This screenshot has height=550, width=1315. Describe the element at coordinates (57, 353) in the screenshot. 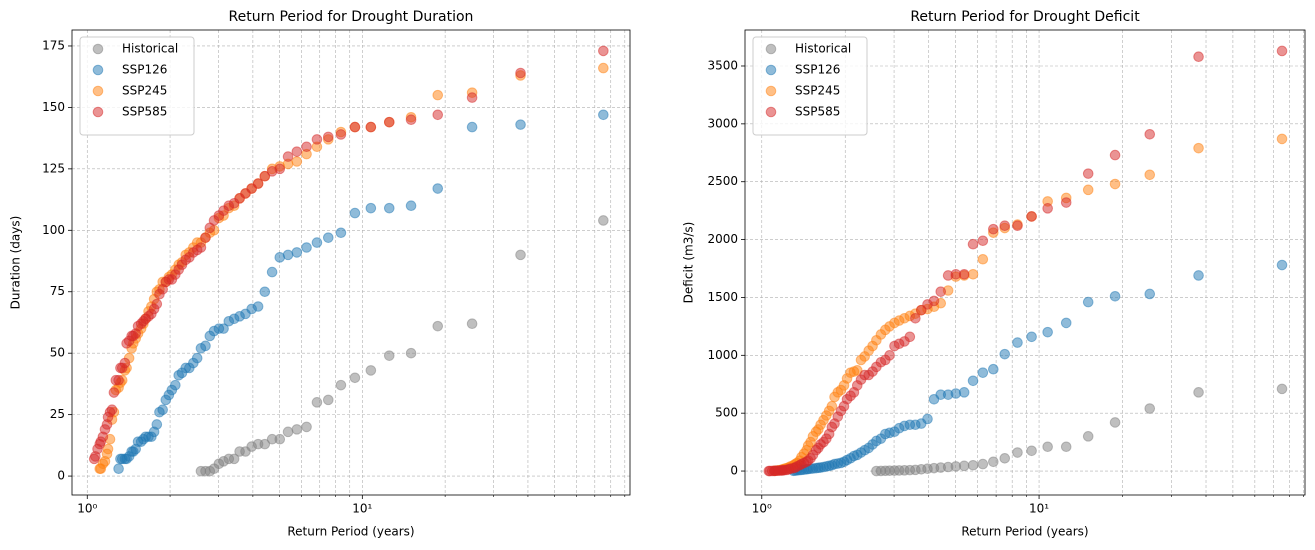

I see `y-tick-label: 50` at that location.